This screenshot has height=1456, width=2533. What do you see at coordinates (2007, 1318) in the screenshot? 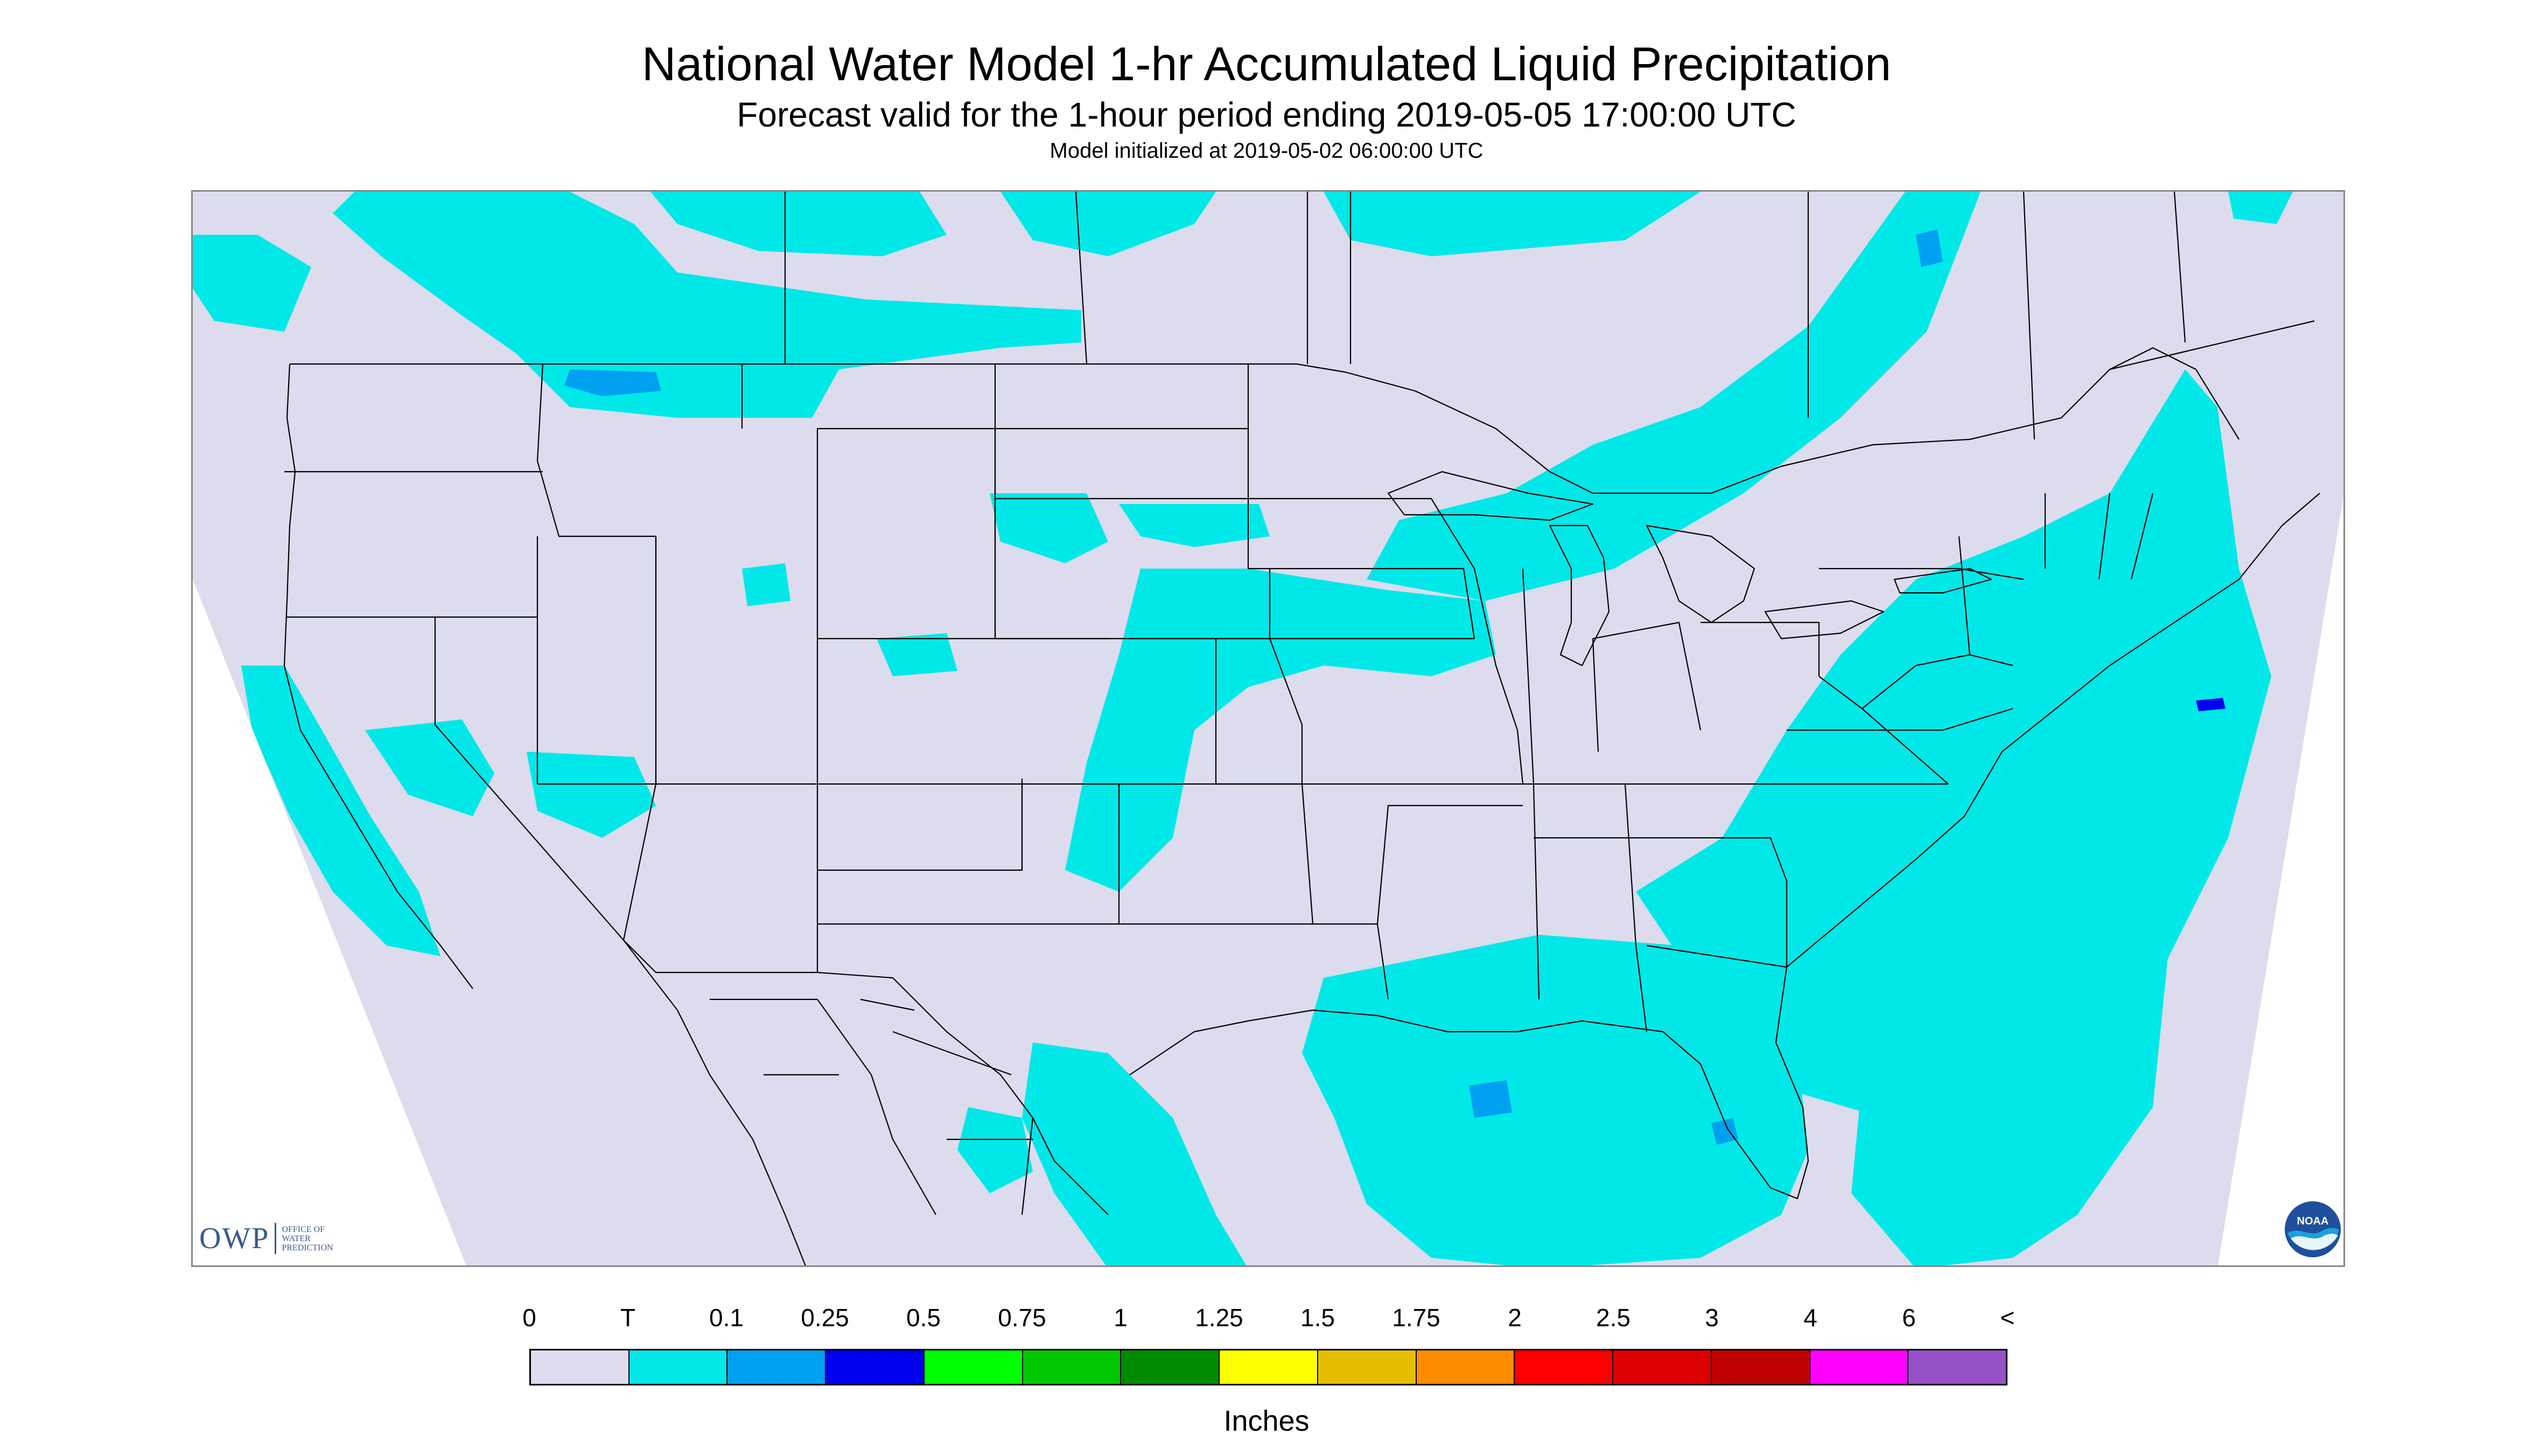
I see `legend-tick-label: <` at bounding box center [2007, 1318].